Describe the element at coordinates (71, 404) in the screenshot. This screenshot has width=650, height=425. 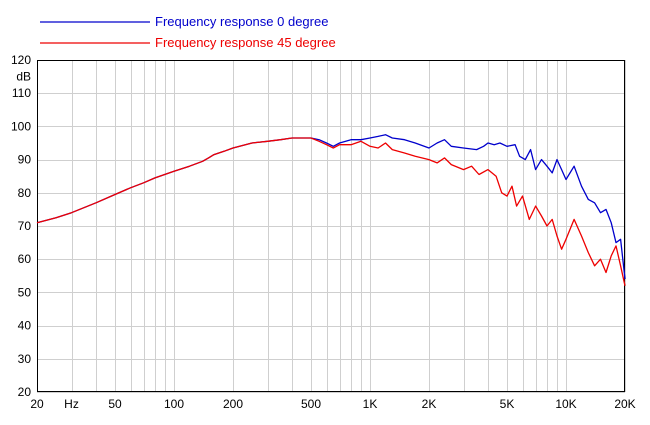
I see `x-tick-label: Hz` at that location.